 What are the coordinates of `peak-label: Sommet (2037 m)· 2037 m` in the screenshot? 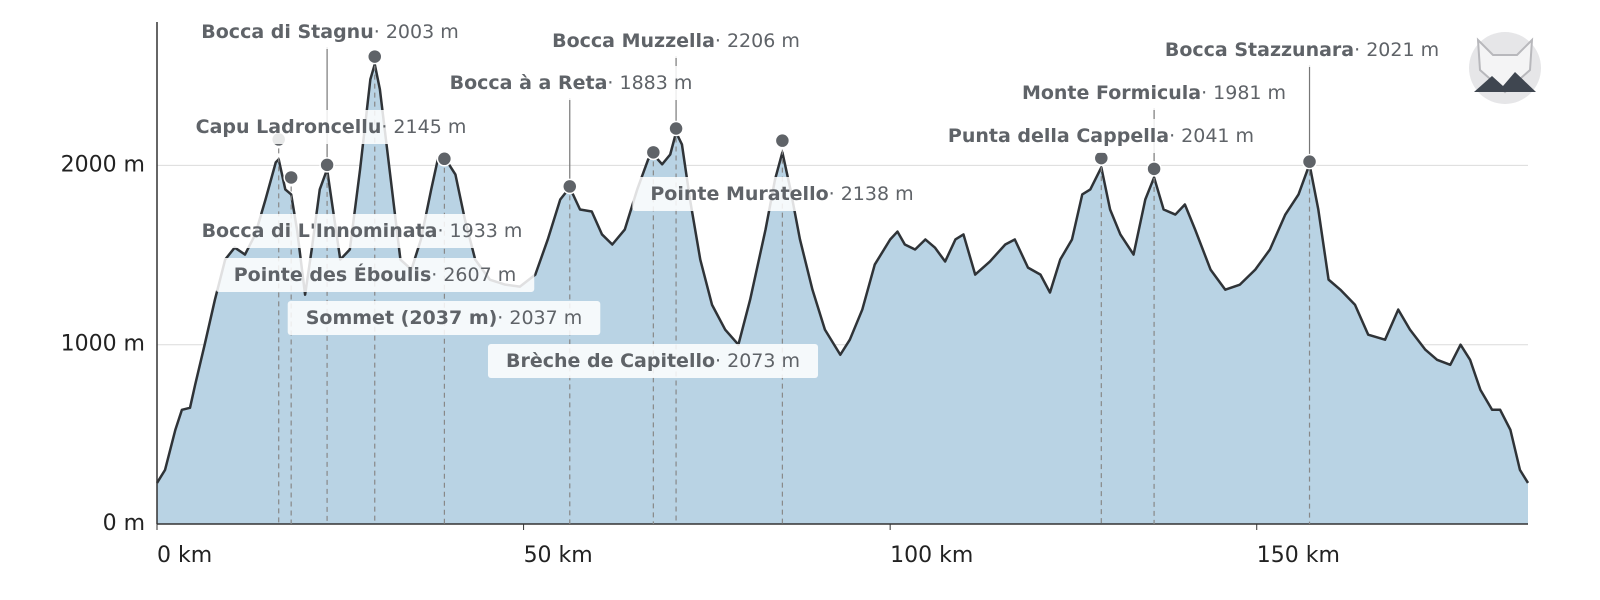 It's located at (444, 318).